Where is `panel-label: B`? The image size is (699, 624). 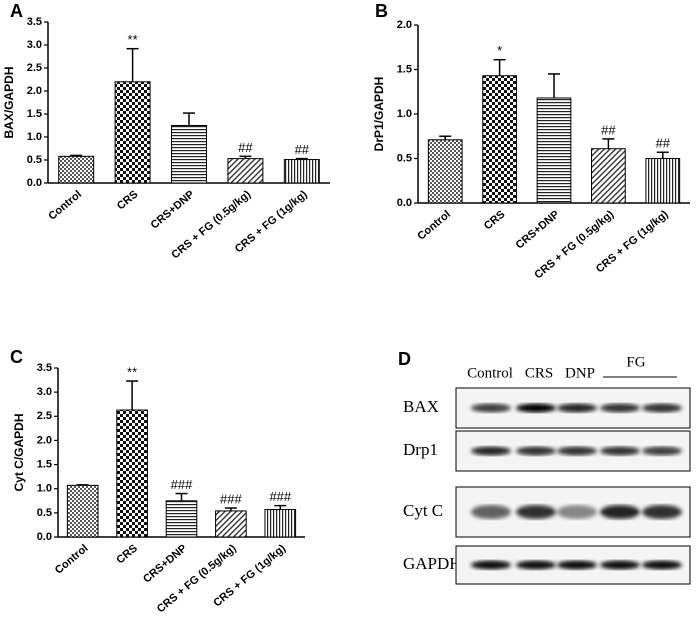 panel-label: B is located at coordinates (381, 11).